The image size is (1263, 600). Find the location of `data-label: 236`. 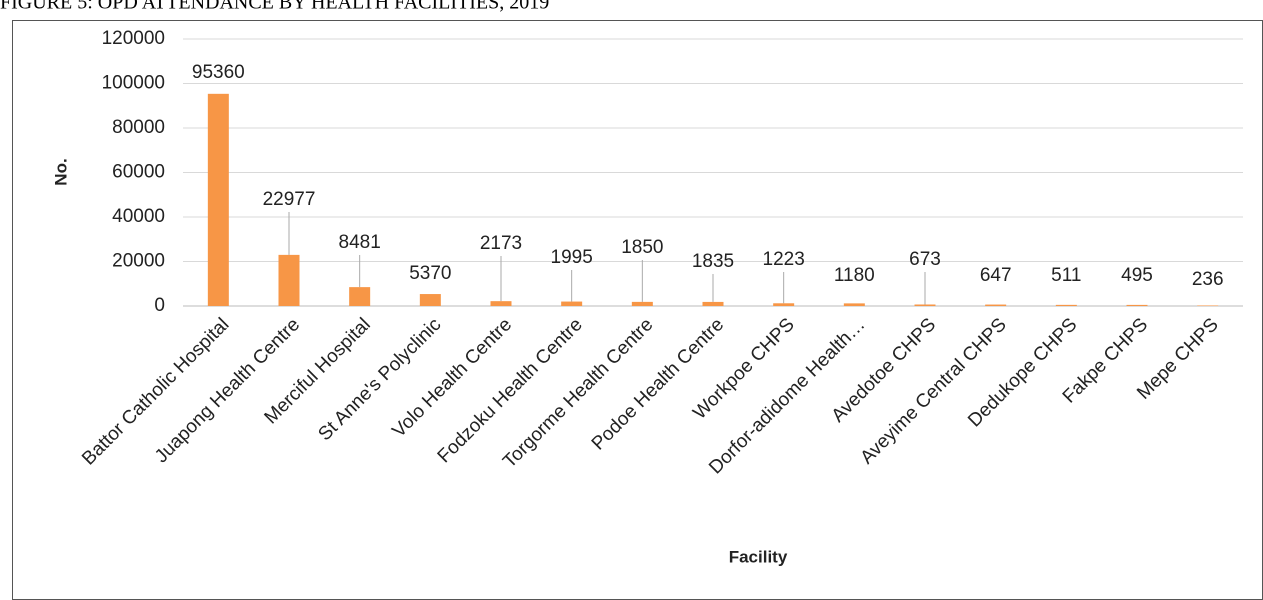

data-label: 236 is located at coordinates (1208, 279).